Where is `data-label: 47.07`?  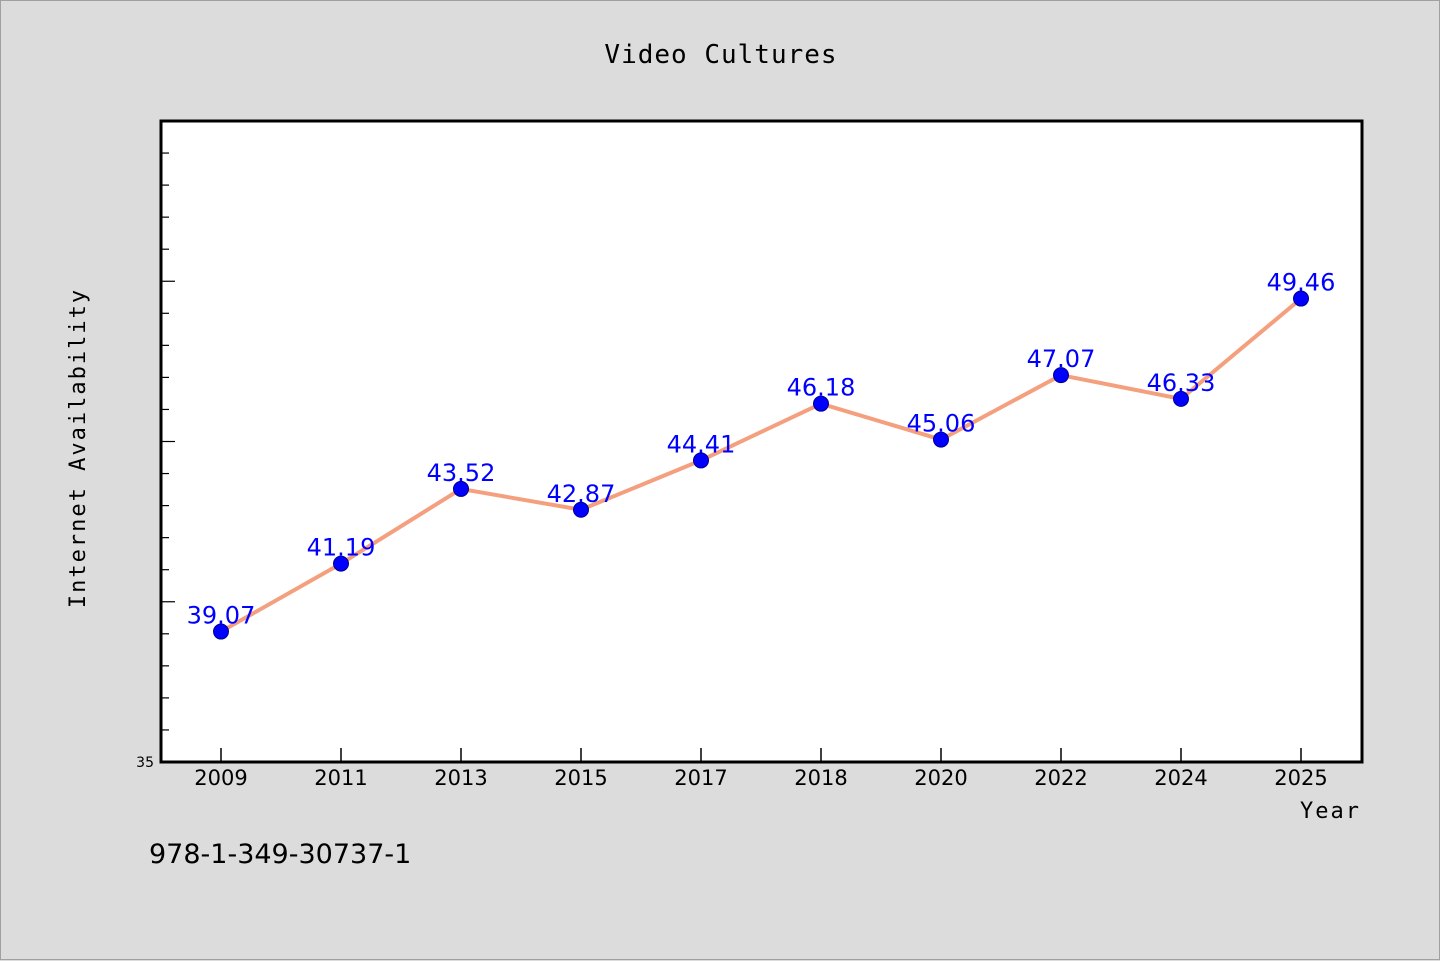
data-label: 47.07 is located at coordinates (1061, 359).